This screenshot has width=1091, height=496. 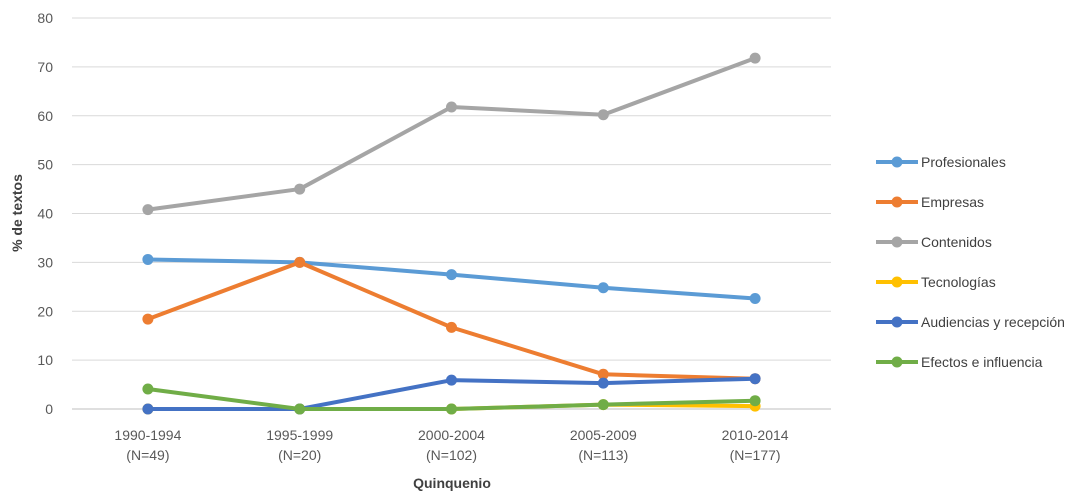 I want to click on y-tick-label: 30, so click(x=45, y=262).